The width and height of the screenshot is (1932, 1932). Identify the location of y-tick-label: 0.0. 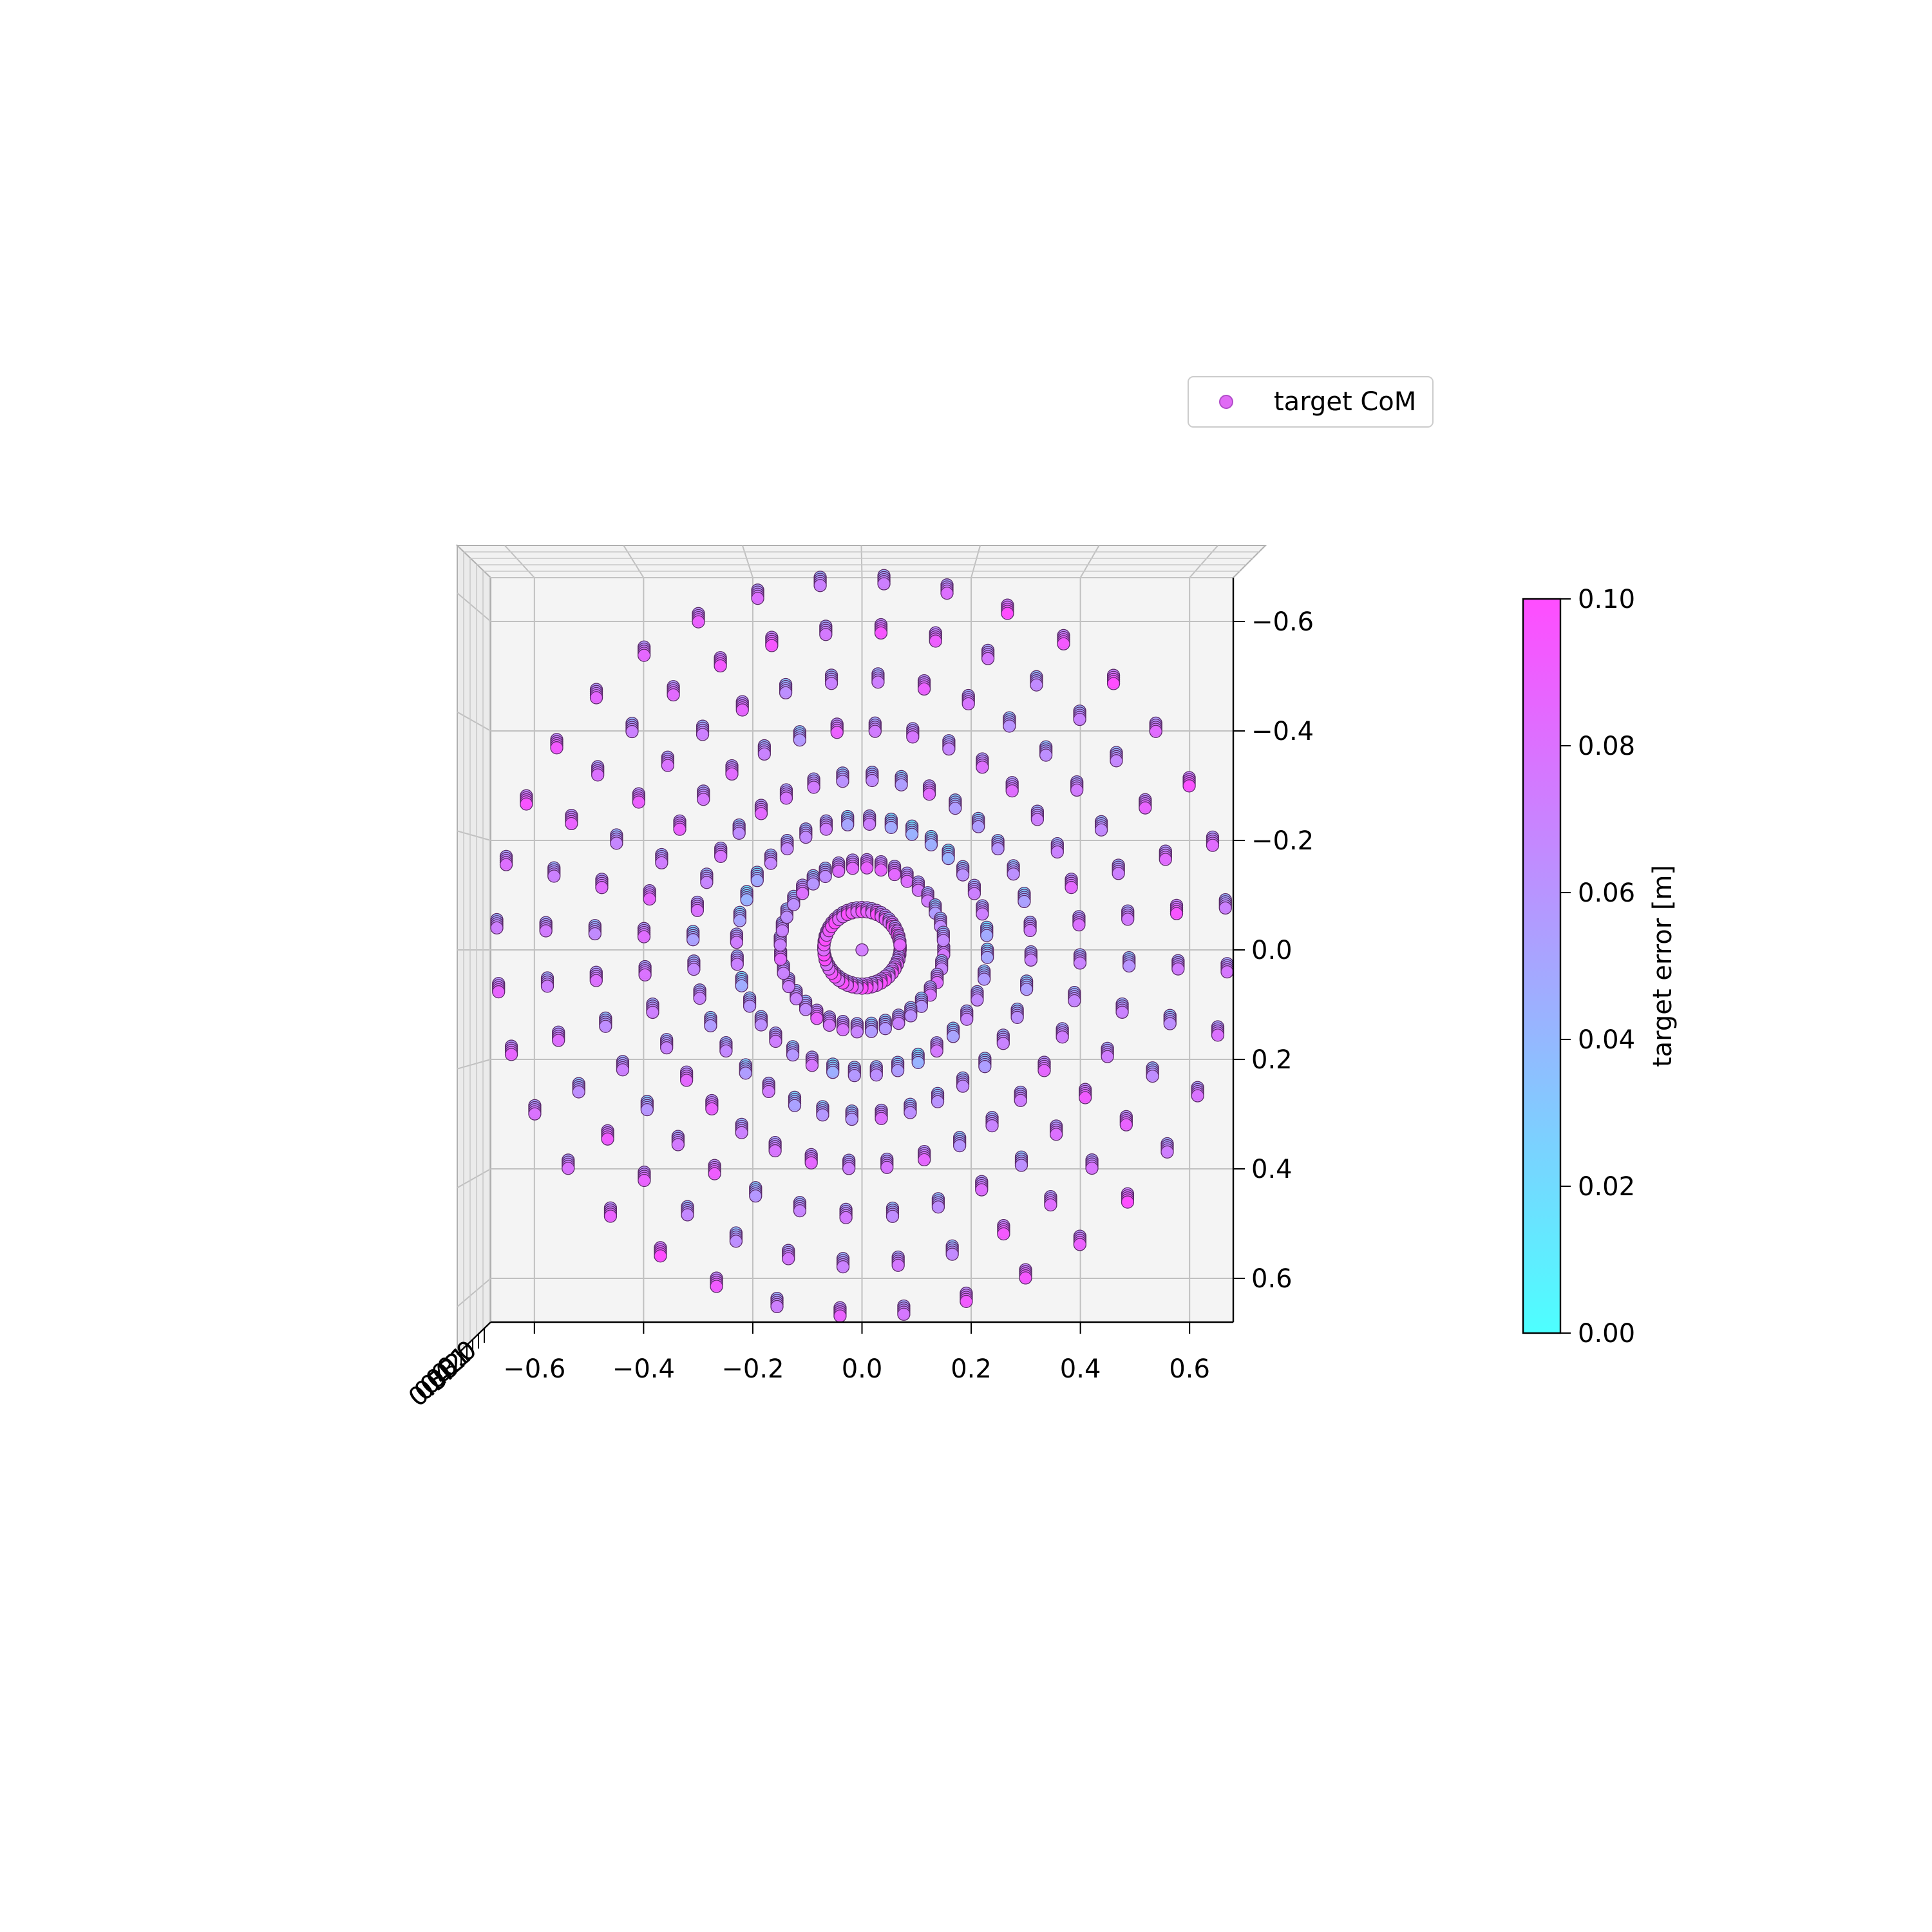
(1272, 950).